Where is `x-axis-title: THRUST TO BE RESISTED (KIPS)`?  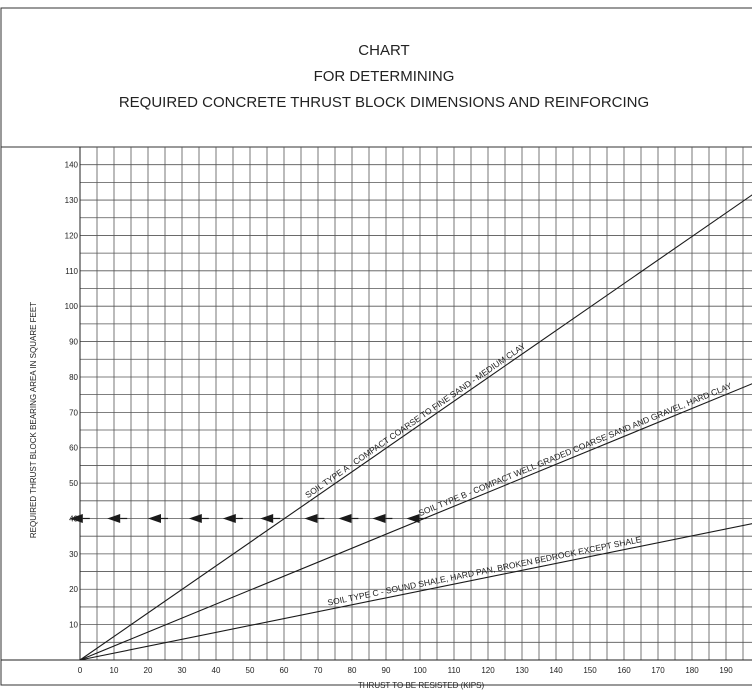
x-axis-title: THRUST TO BE RESISTED (KIPS) is located at coordinates (421, 685).